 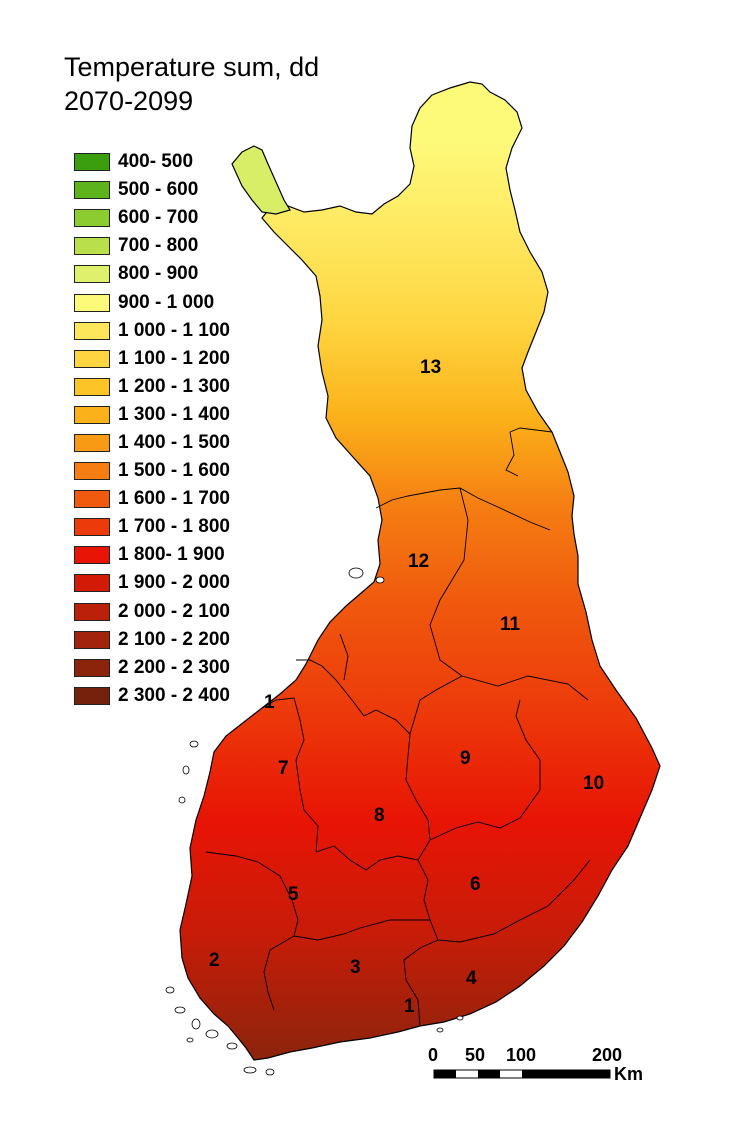 I want to click on legend-item: 900 - 1 000, so click(x=152, y=302).